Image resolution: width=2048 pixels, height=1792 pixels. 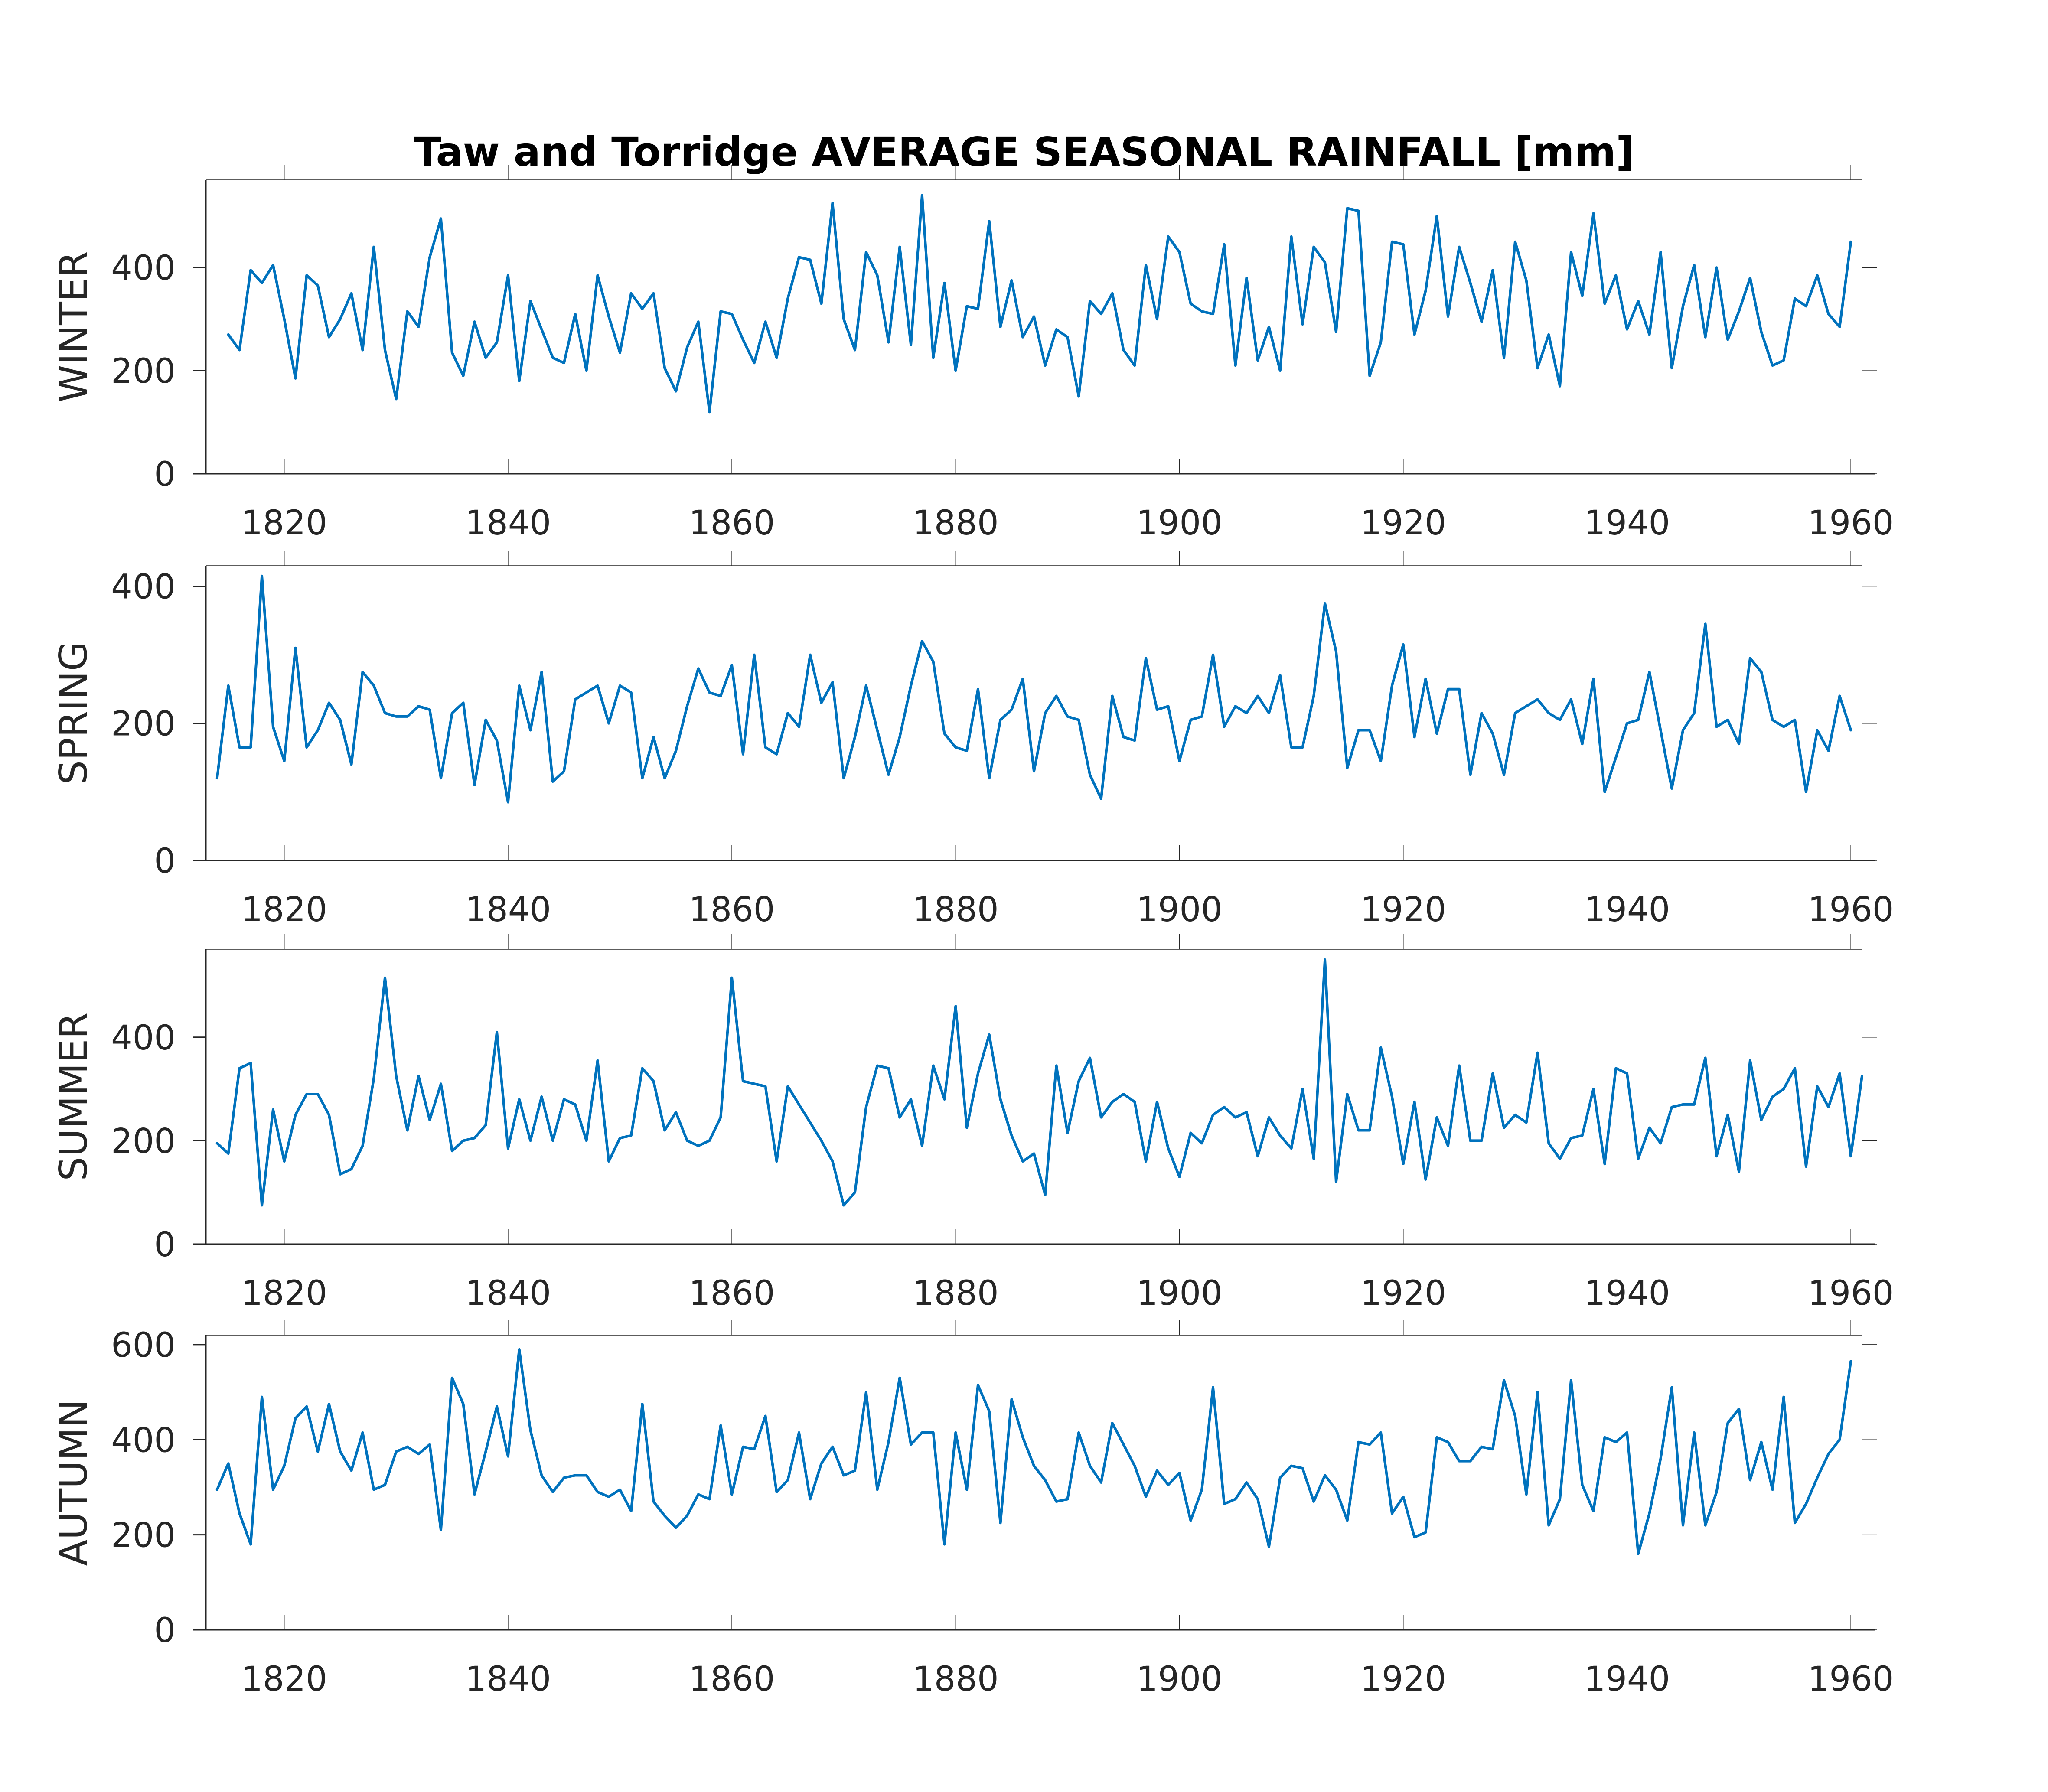 I want to click on spring-x-tick-label: 1860, so click(x=732, y=909).